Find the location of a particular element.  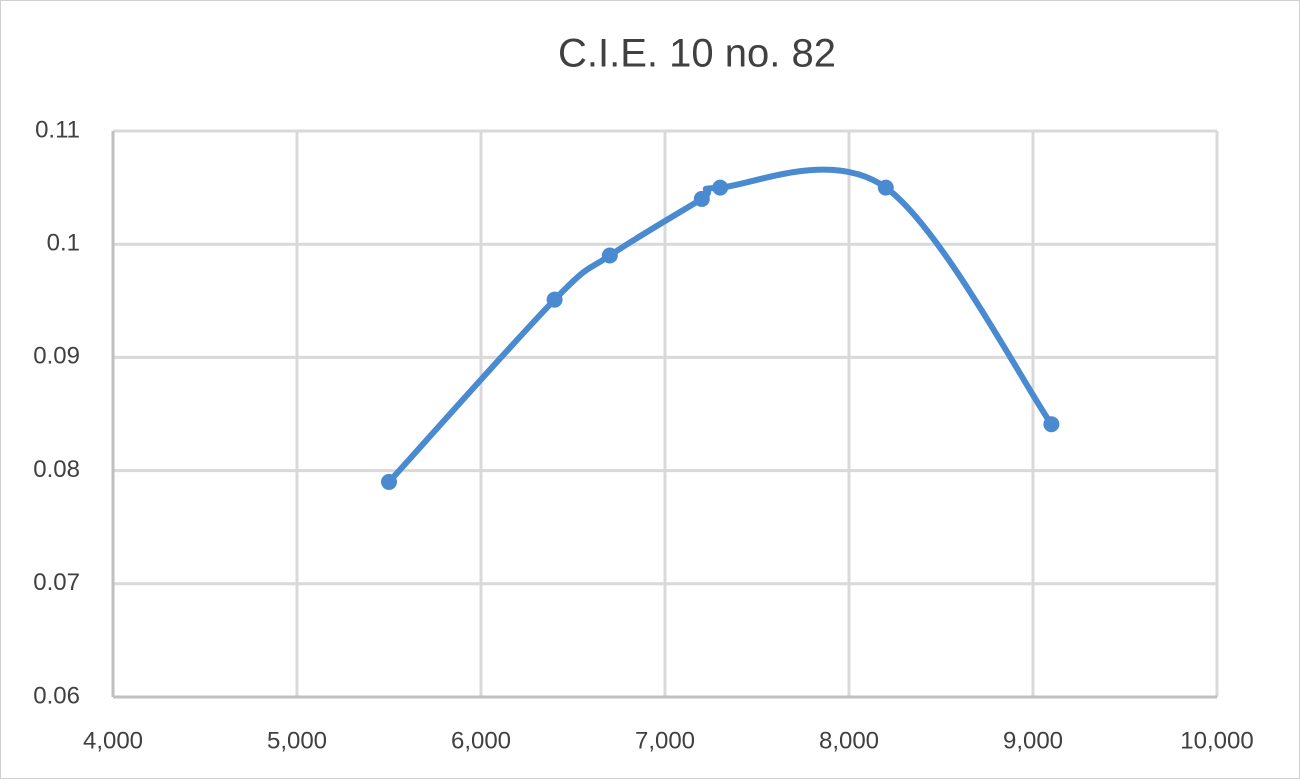

y-tick-label: 0.08 is located at coordinates (56, 469).